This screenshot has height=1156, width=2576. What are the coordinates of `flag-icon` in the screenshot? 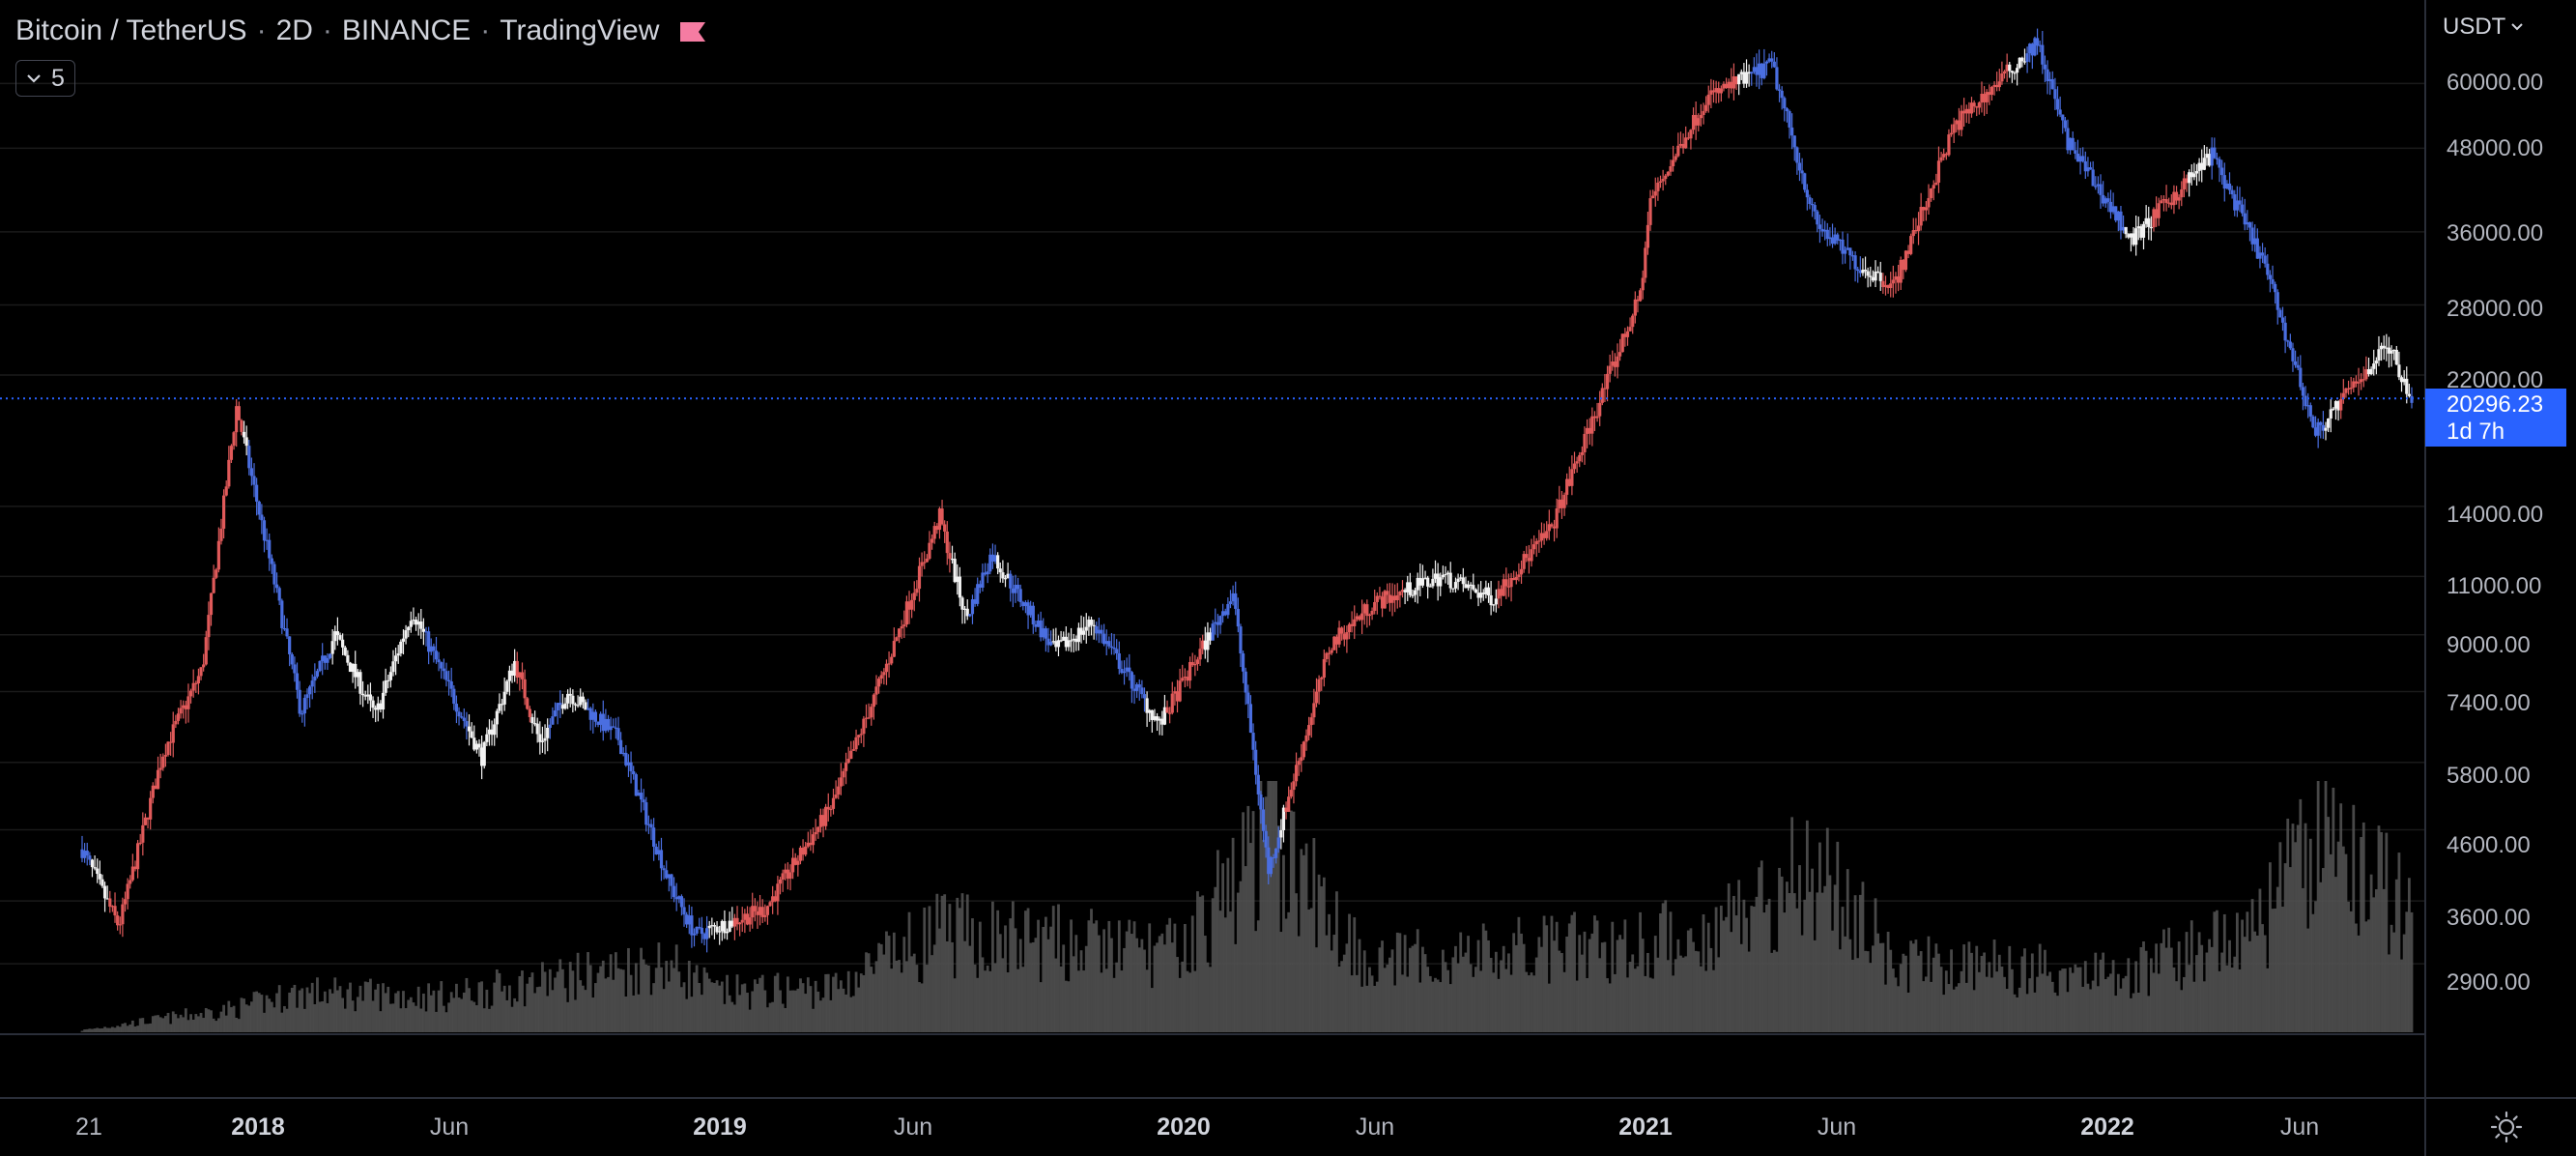 It's located at (693, 32).